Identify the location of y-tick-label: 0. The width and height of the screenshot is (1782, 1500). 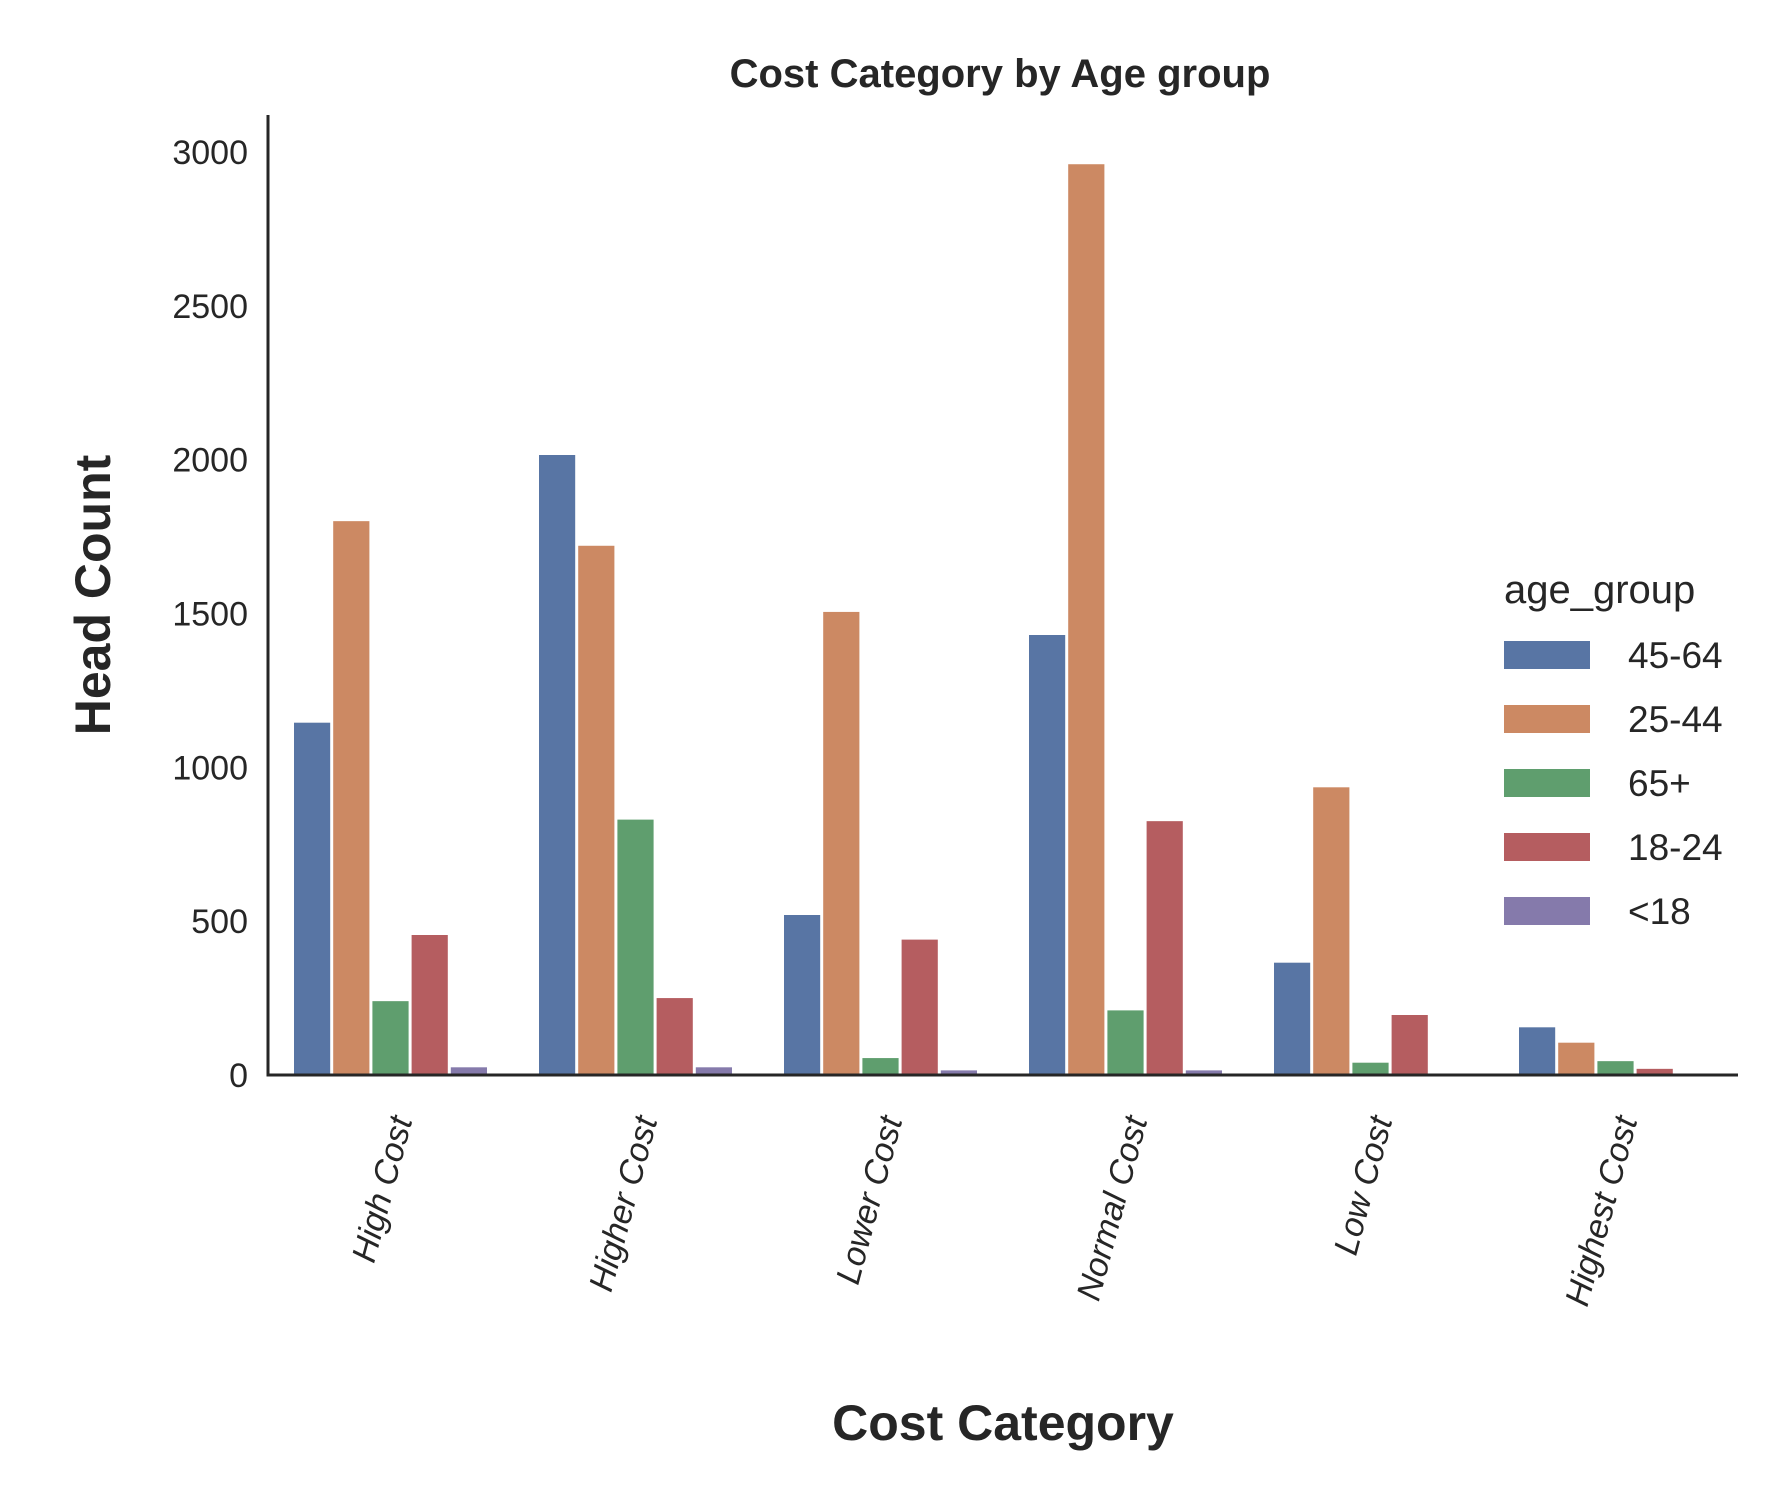
(238, 1076).